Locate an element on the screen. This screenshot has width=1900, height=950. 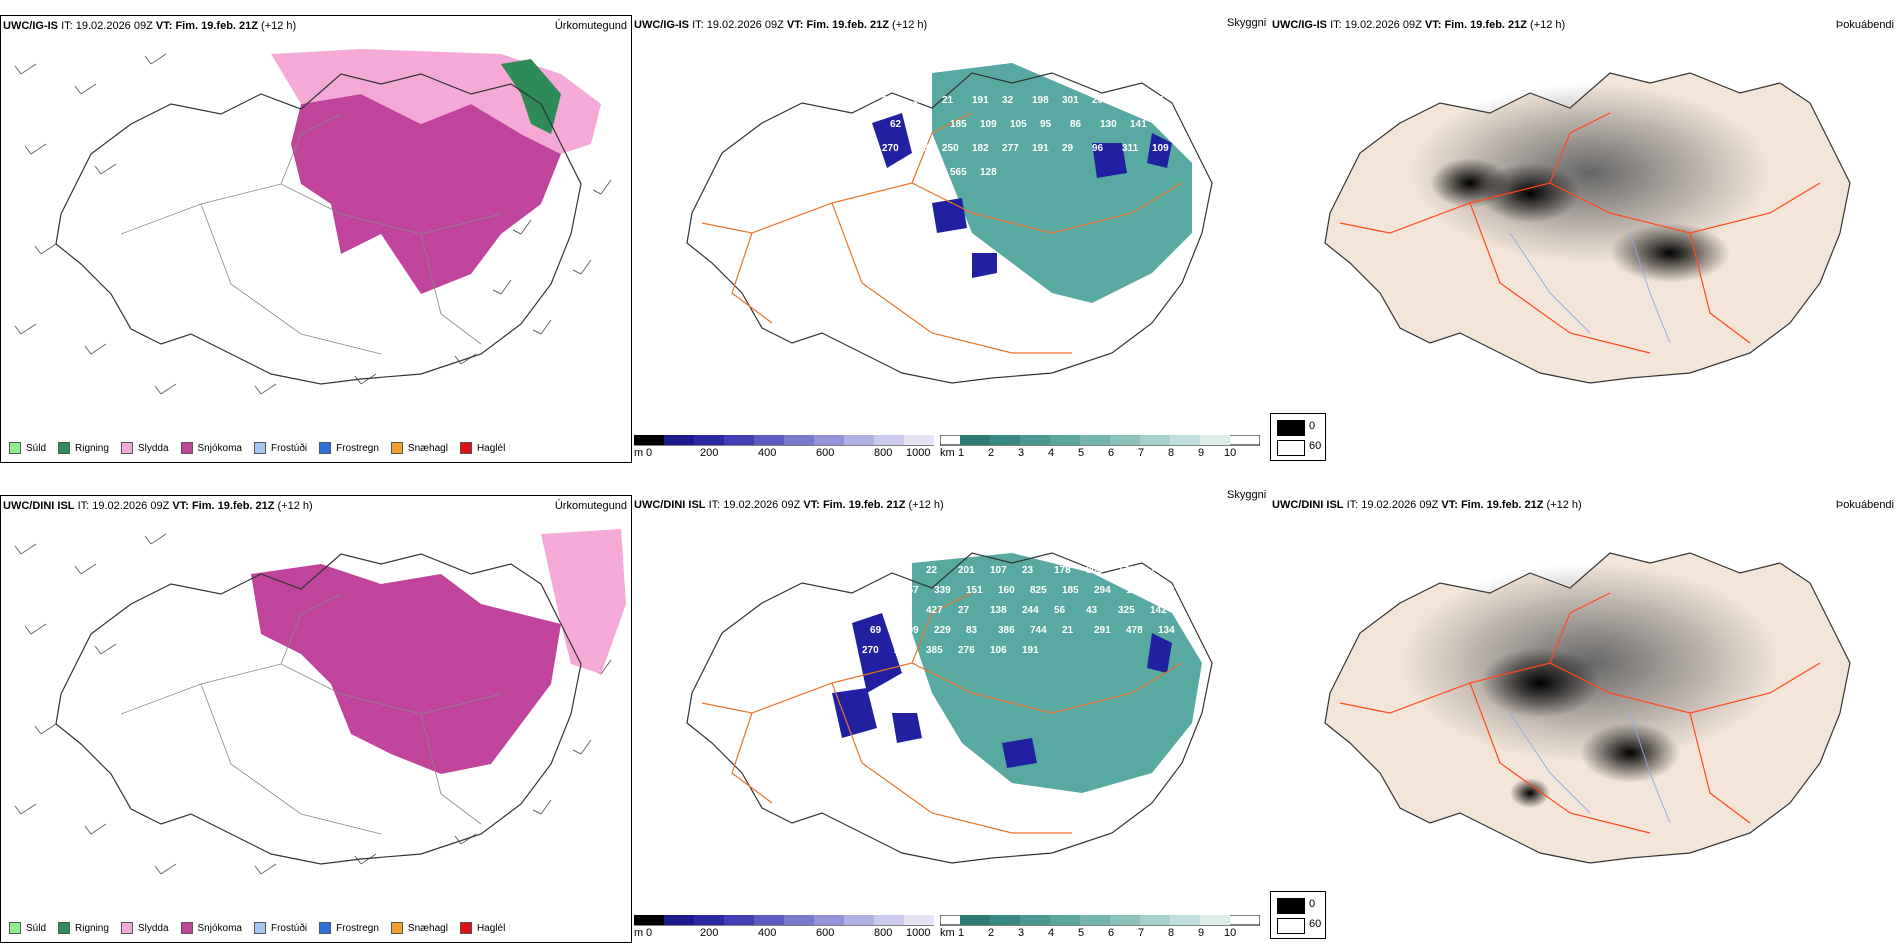
legend-item-haglel: Haglél is located at coordinates (482, 928).